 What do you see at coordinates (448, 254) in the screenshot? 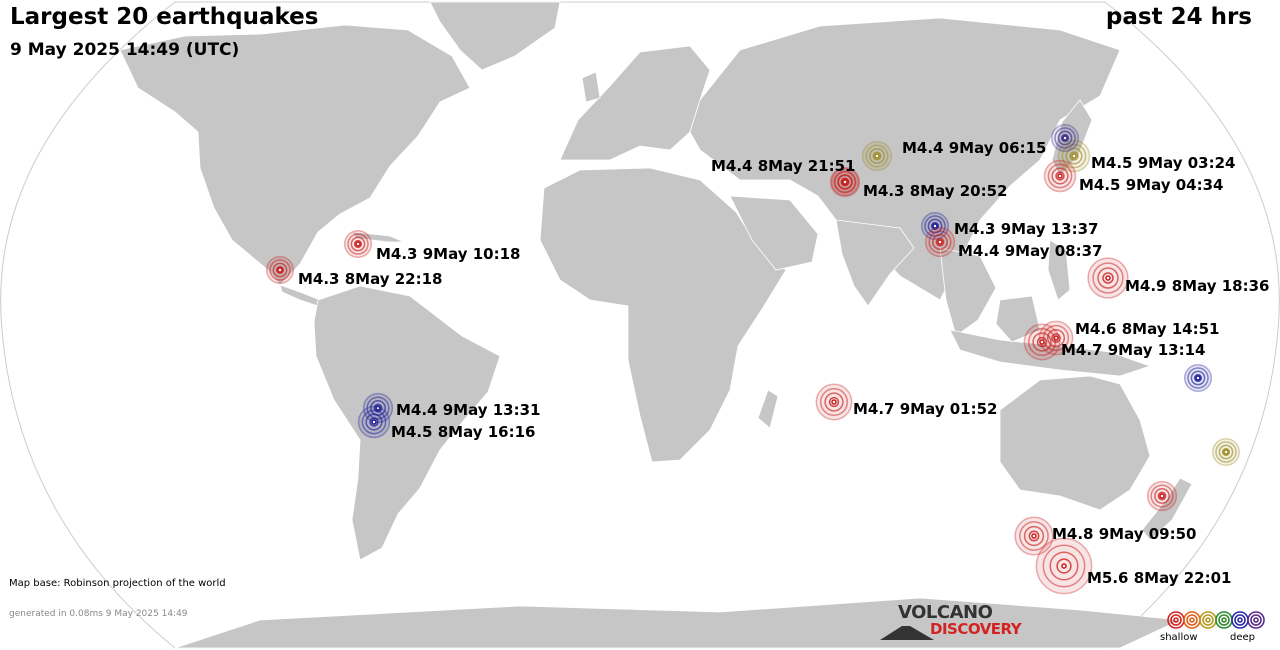
I see `eq-label-caribbean: M4.3 9May 10:18` at bounding box center [448, 254].